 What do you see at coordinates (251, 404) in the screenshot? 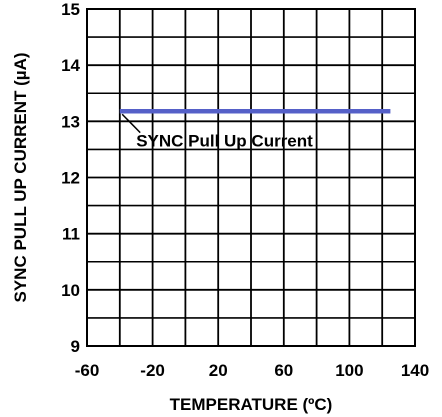
I see `x-axis-title: TEMPERATURE (ºC)` at bounding box center [251, 404].